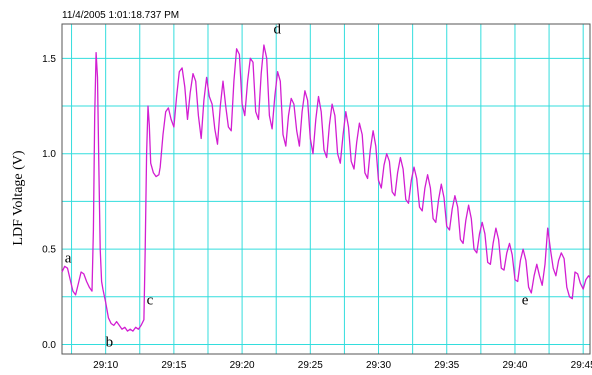 This screenshot has width=592, height=375. I want to click on x-tick-label-3: 29:25, so click(310, 365).